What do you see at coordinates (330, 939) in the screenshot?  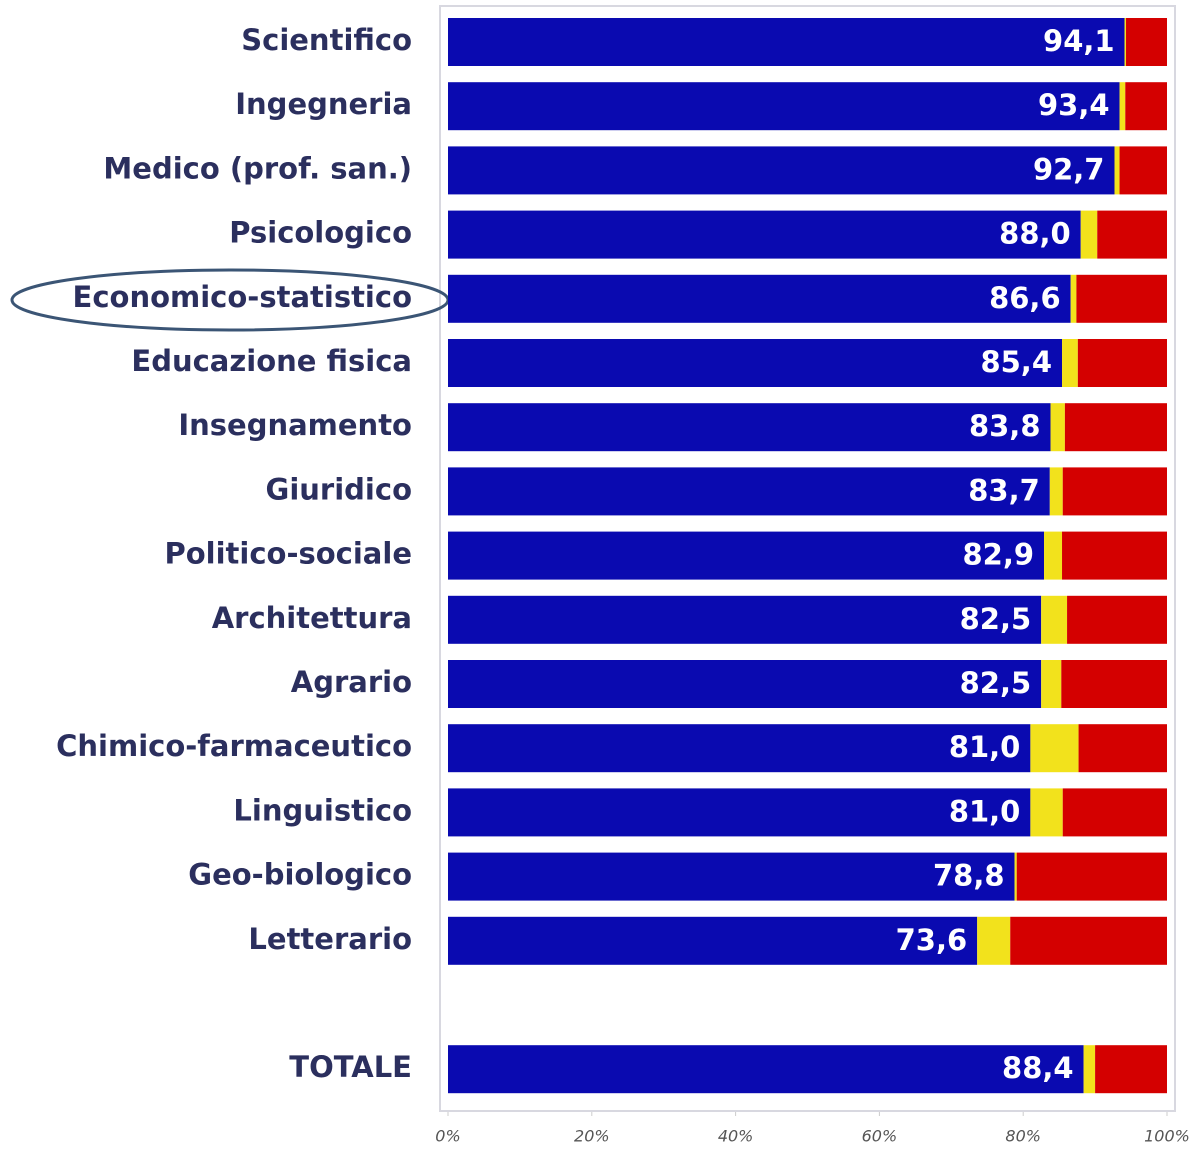 I see `category-label: Letterario` at bounding box center [330, 939].